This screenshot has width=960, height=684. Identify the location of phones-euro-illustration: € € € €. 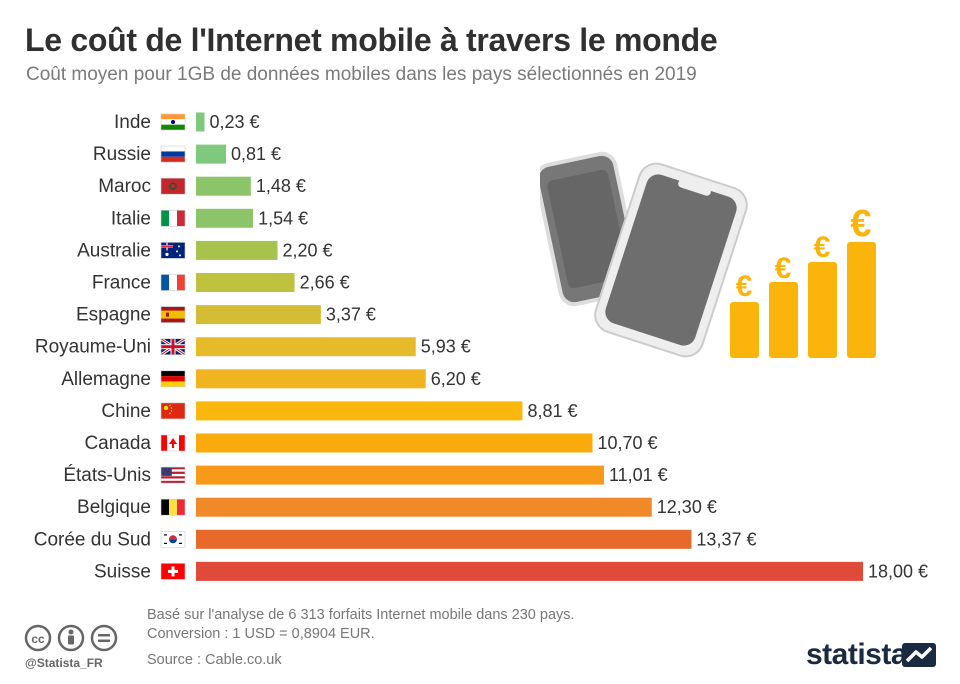
(708, 254).